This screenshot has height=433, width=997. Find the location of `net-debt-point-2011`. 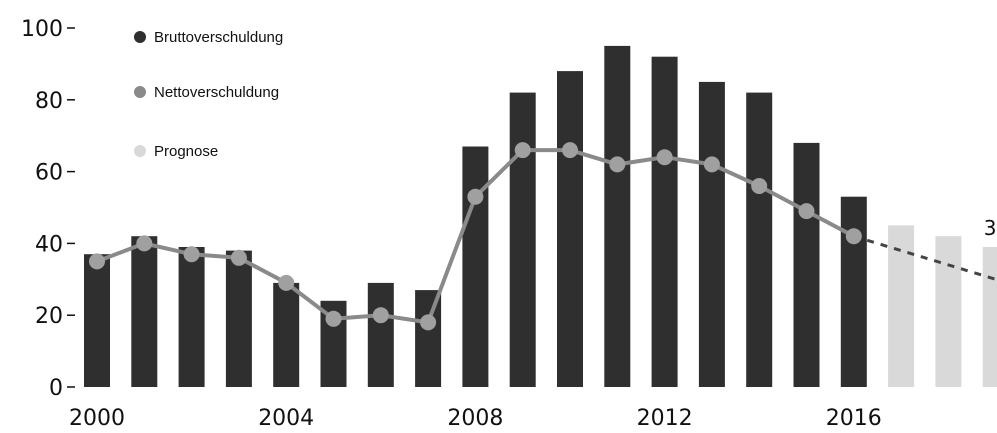

net-debt-point-2011 is located at coordinates (617, 164).